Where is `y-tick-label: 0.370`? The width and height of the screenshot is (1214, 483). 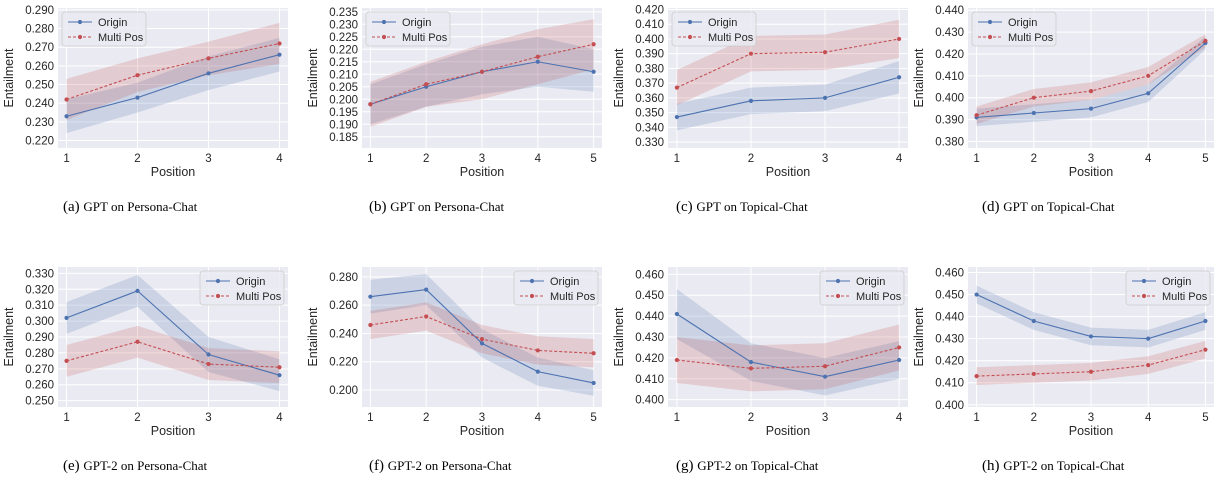 y-tick-label: 0.370 is located at coordinates (649, 84).